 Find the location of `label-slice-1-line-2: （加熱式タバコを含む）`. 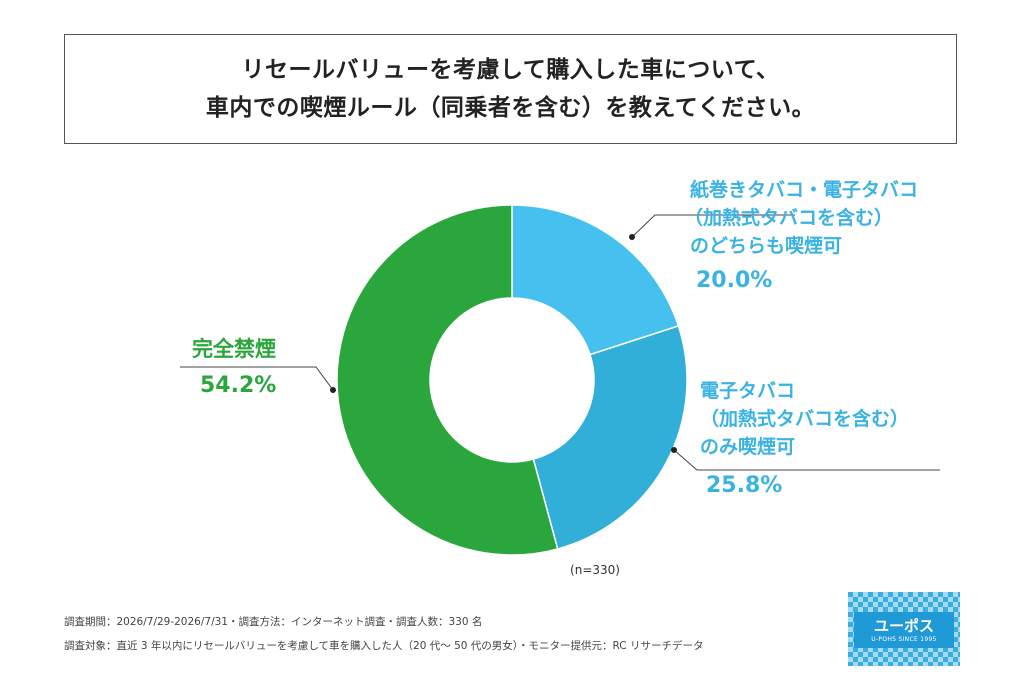

label-slice-1-line-2: （加熱式タバコを含む） is located at coordinates (789, 218).